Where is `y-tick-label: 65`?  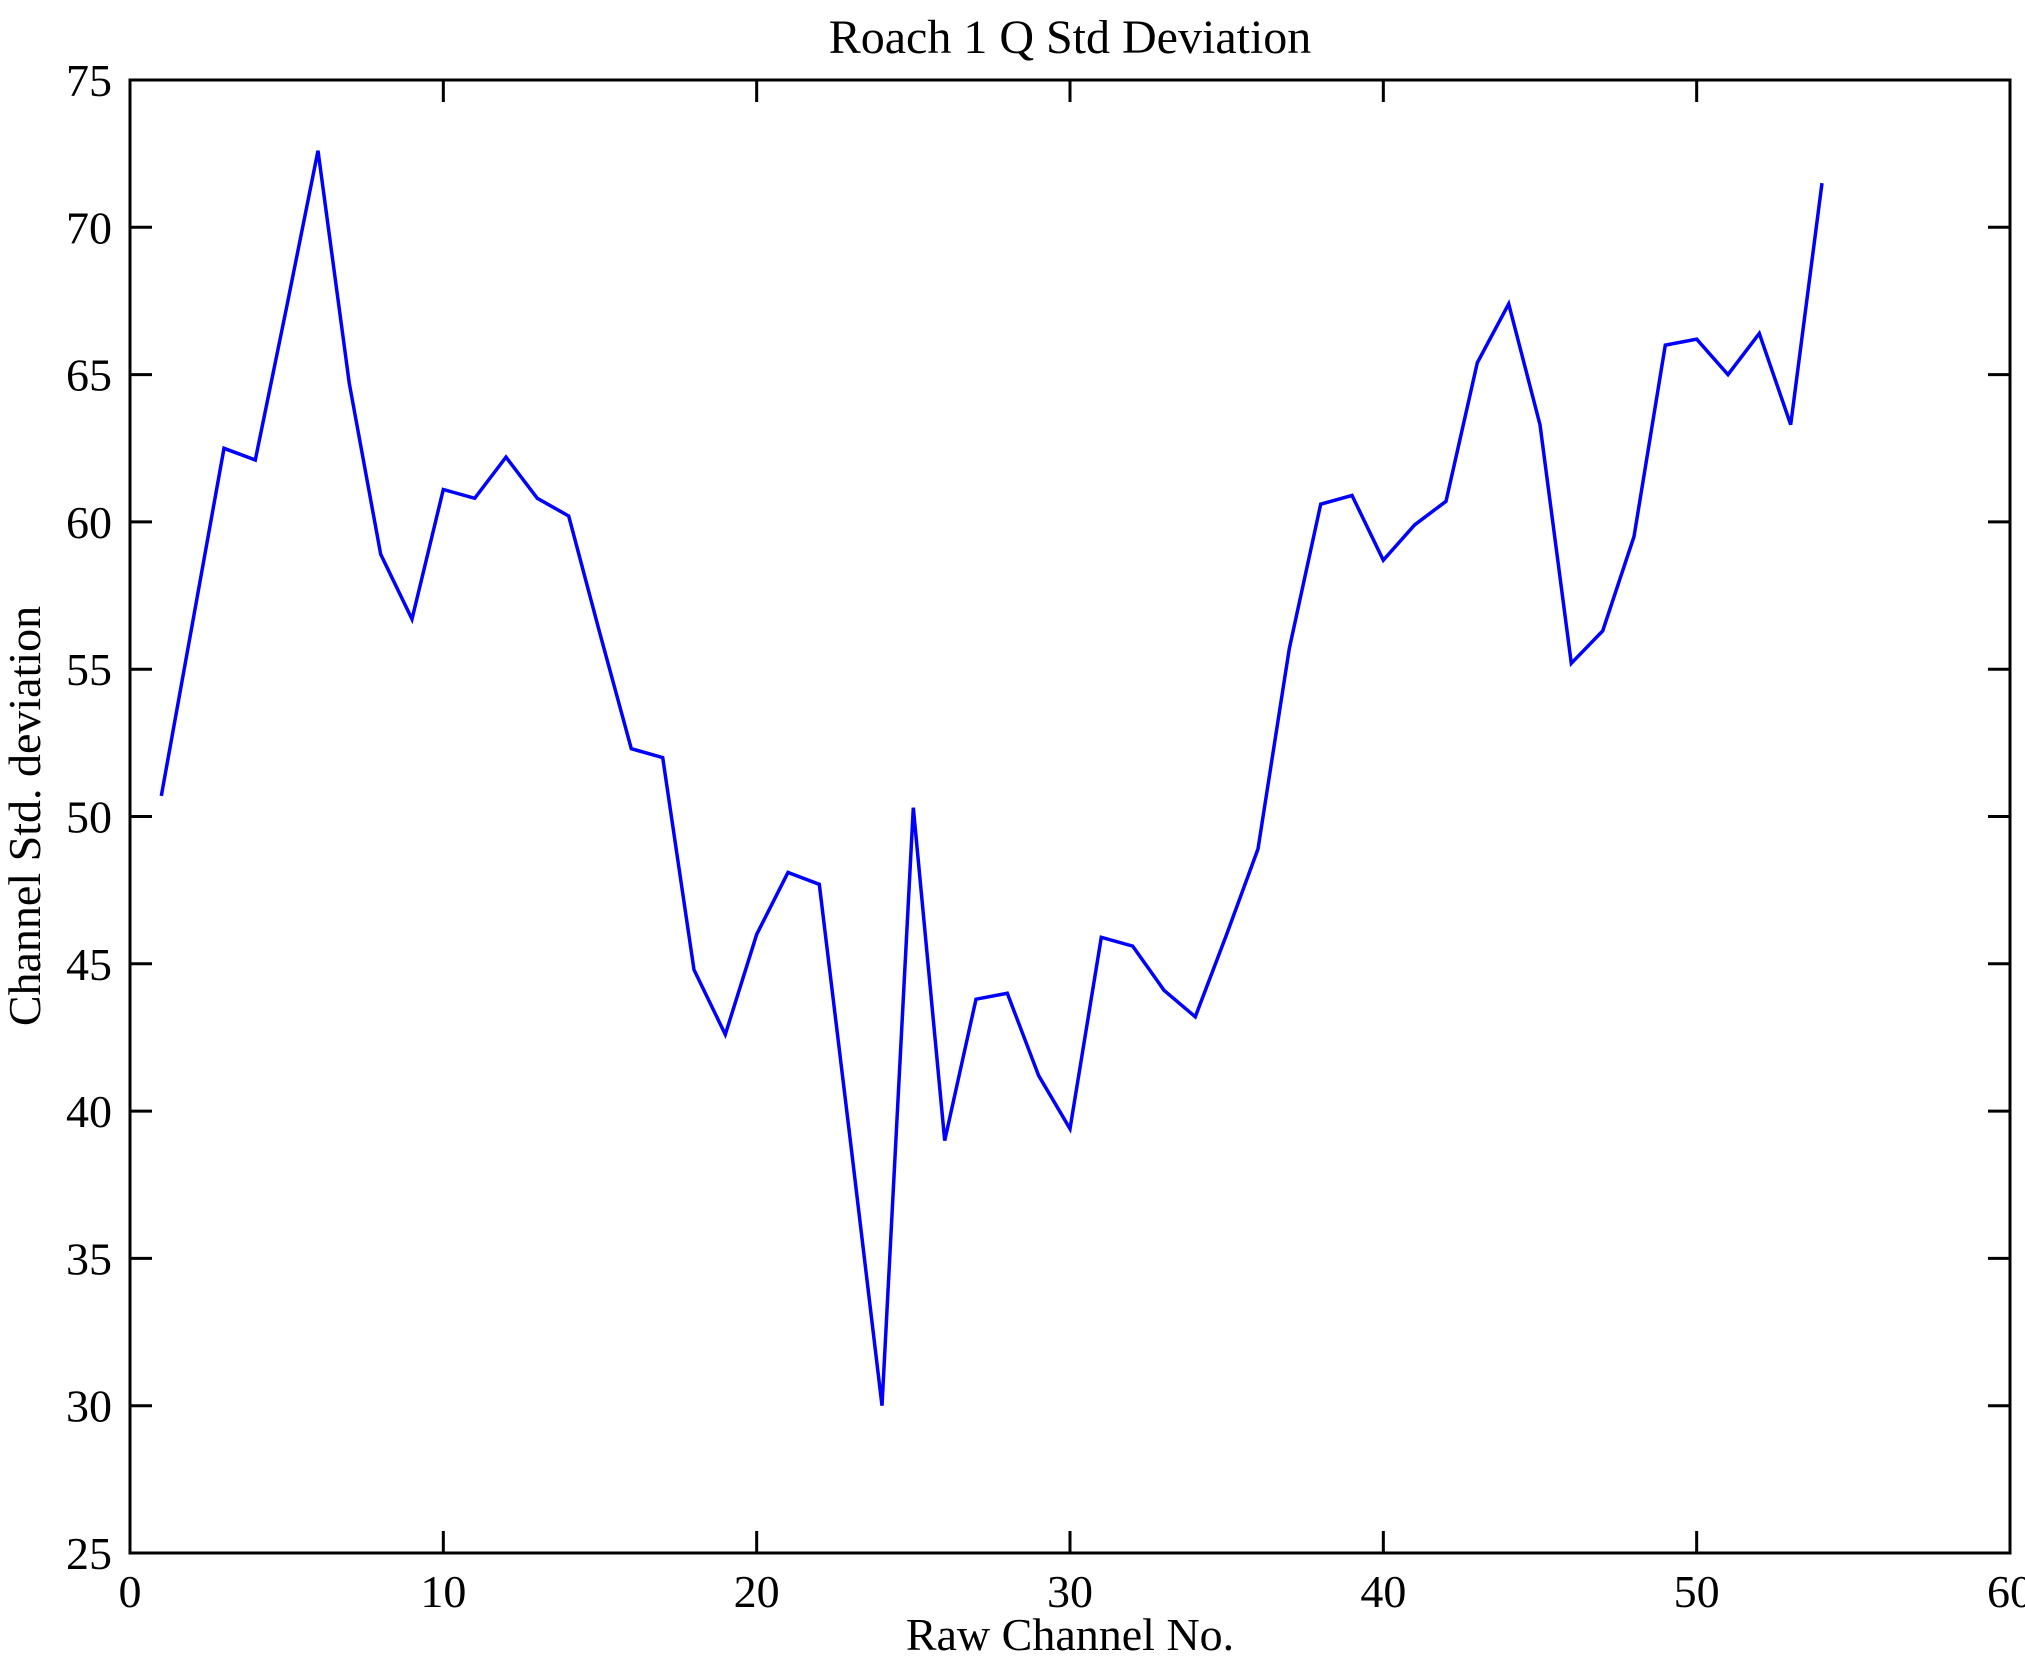
y-tick-label: 65 is located at coordinates (89, 375).